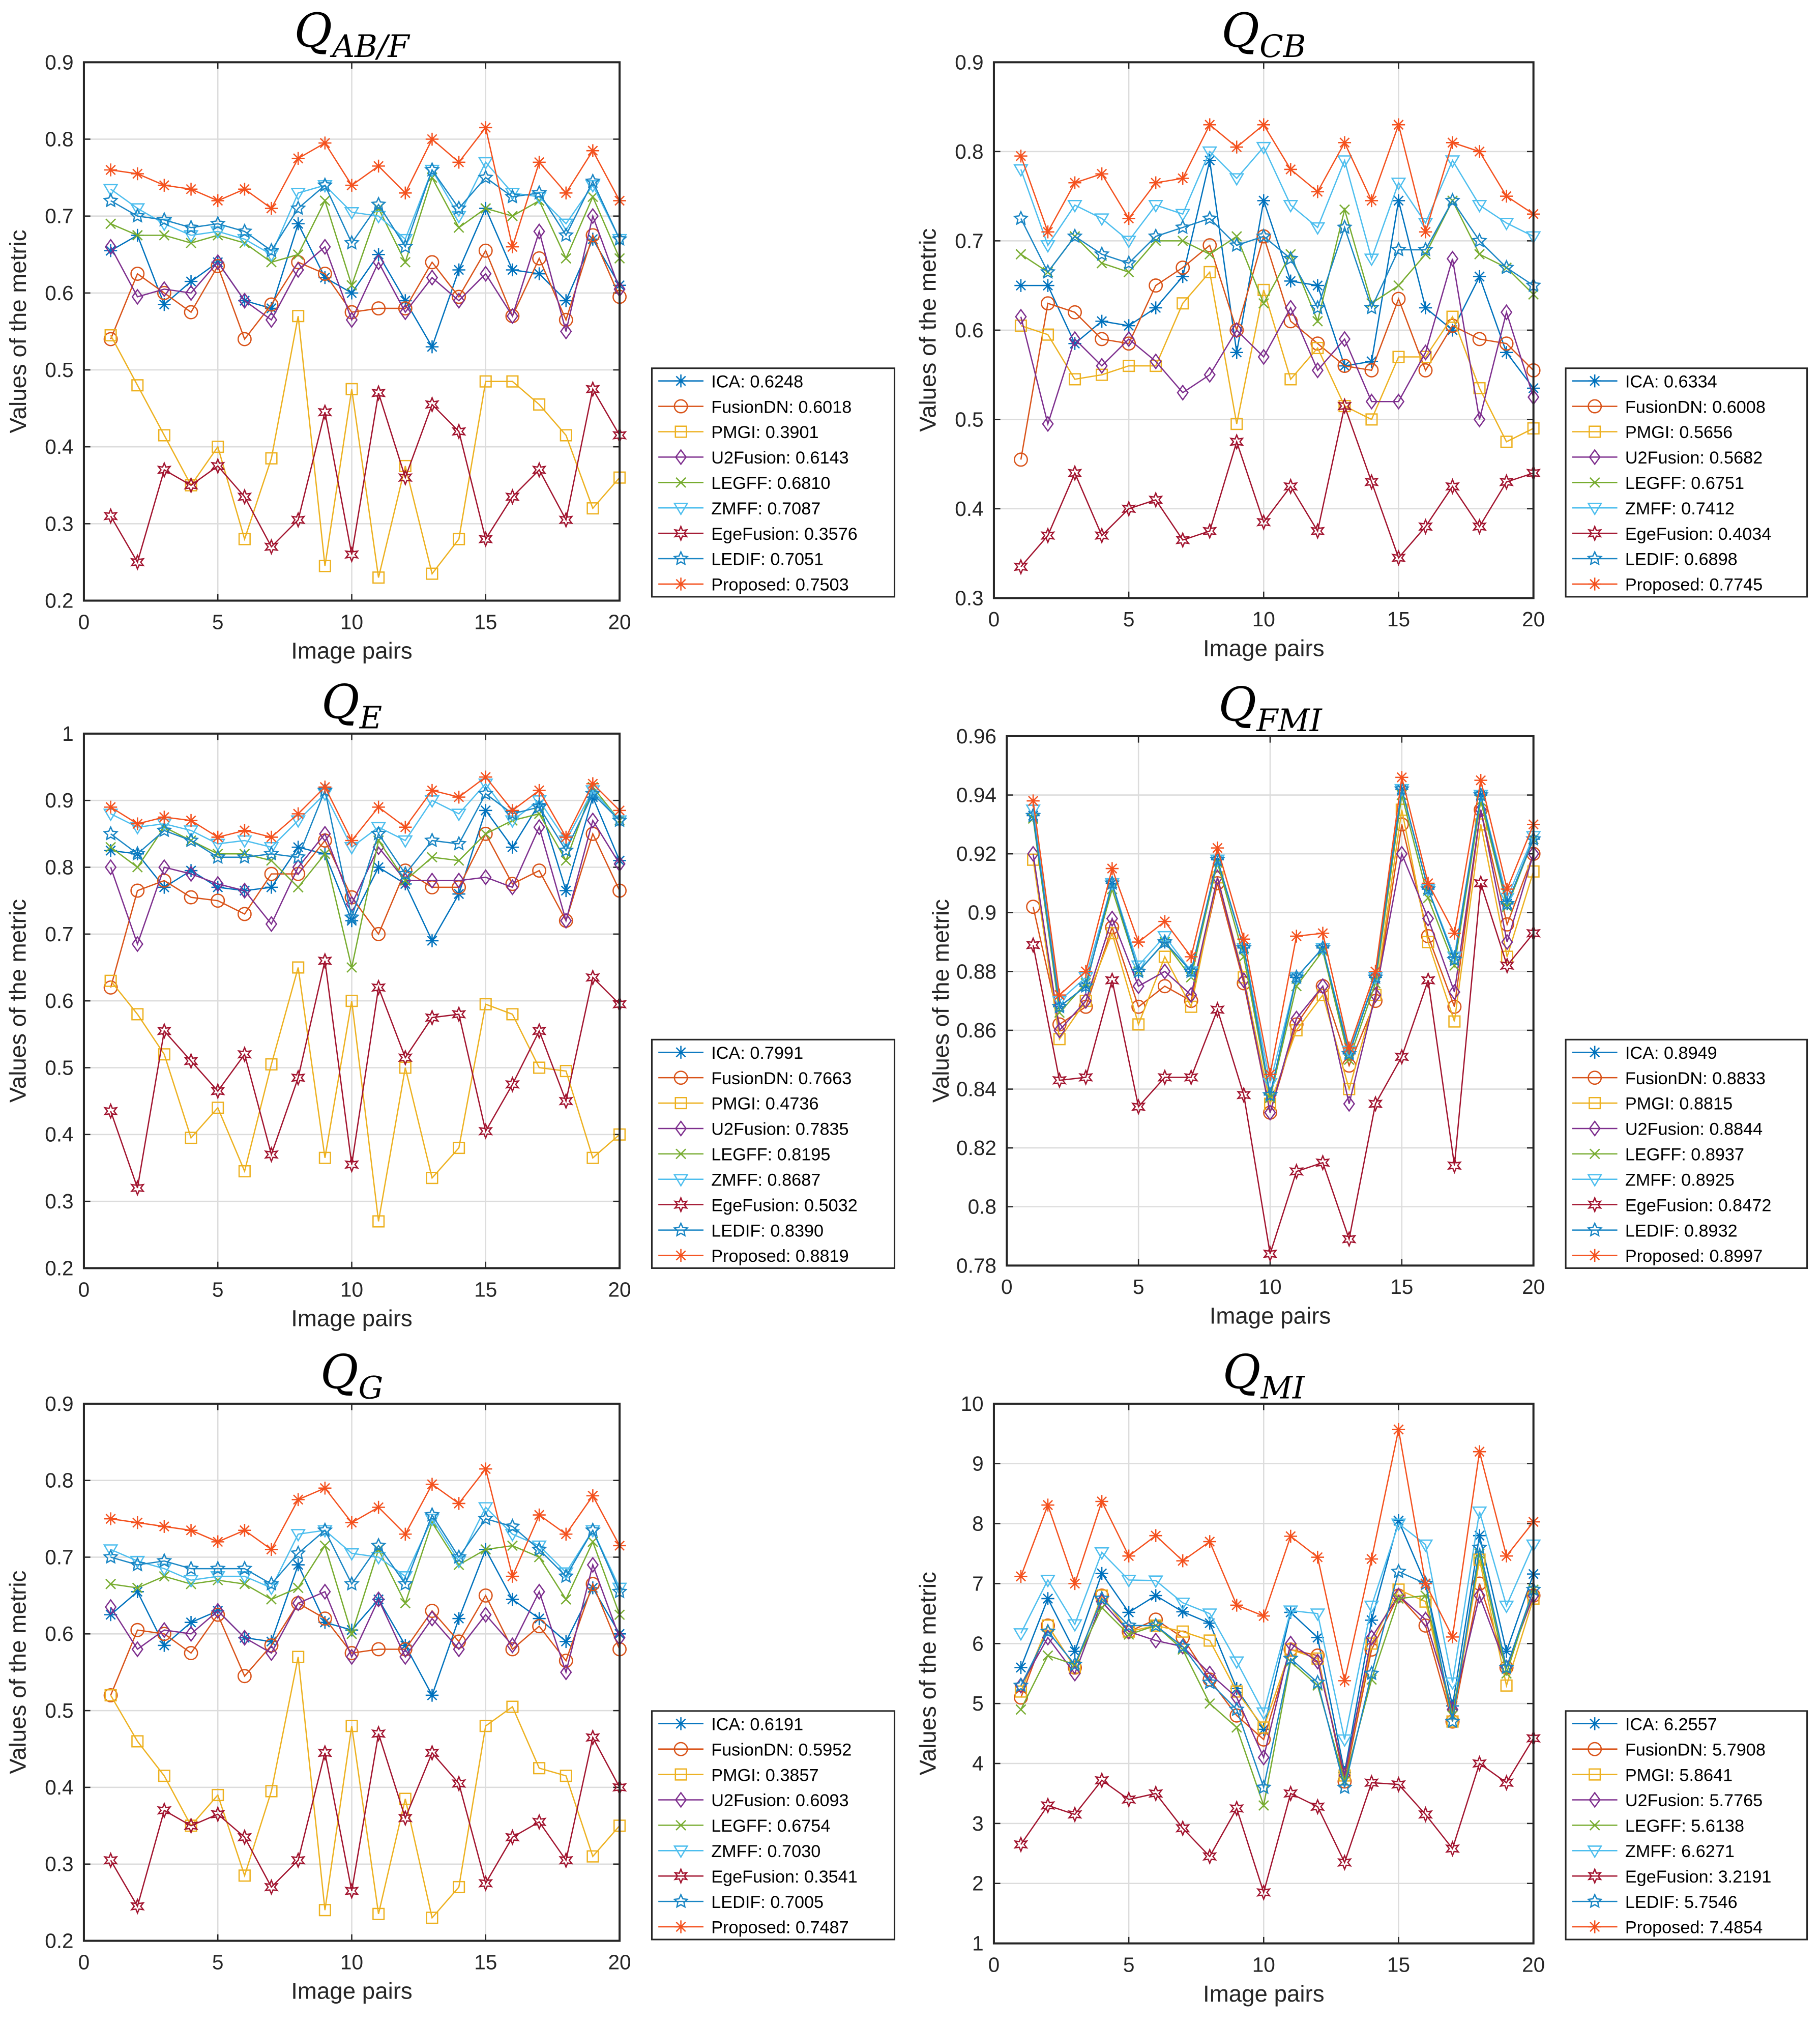 The height and width of the screenshot is (2025, 1820). Describe the element at coordinates (733, 1104) in the screenshot. I see `legend-series-name: PMGI` at that location.